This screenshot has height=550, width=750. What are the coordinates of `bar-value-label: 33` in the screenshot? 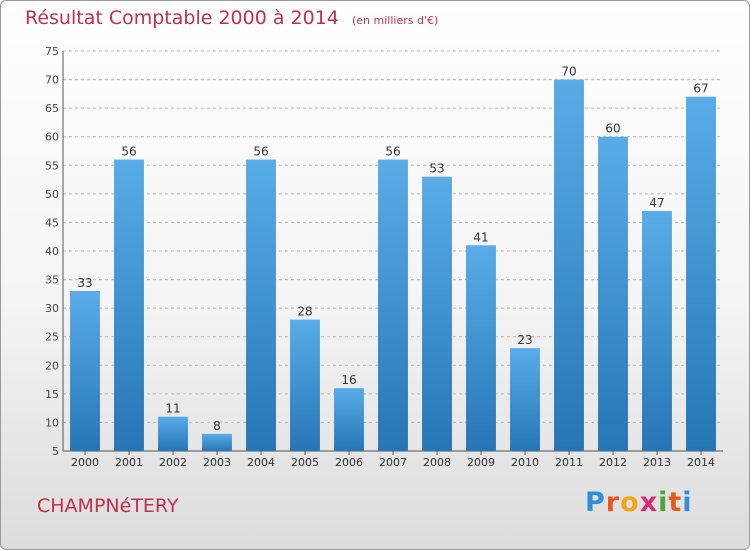 It's located at (84, 283).